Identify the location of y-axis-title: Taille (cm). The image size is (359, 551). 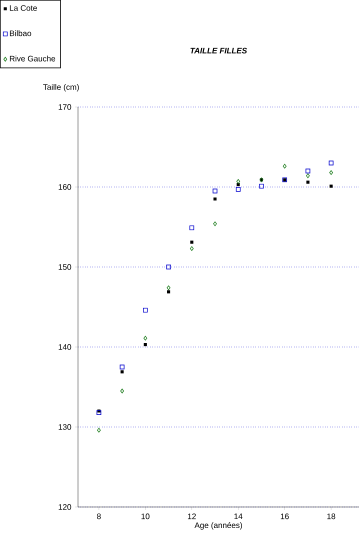
(61, 88).